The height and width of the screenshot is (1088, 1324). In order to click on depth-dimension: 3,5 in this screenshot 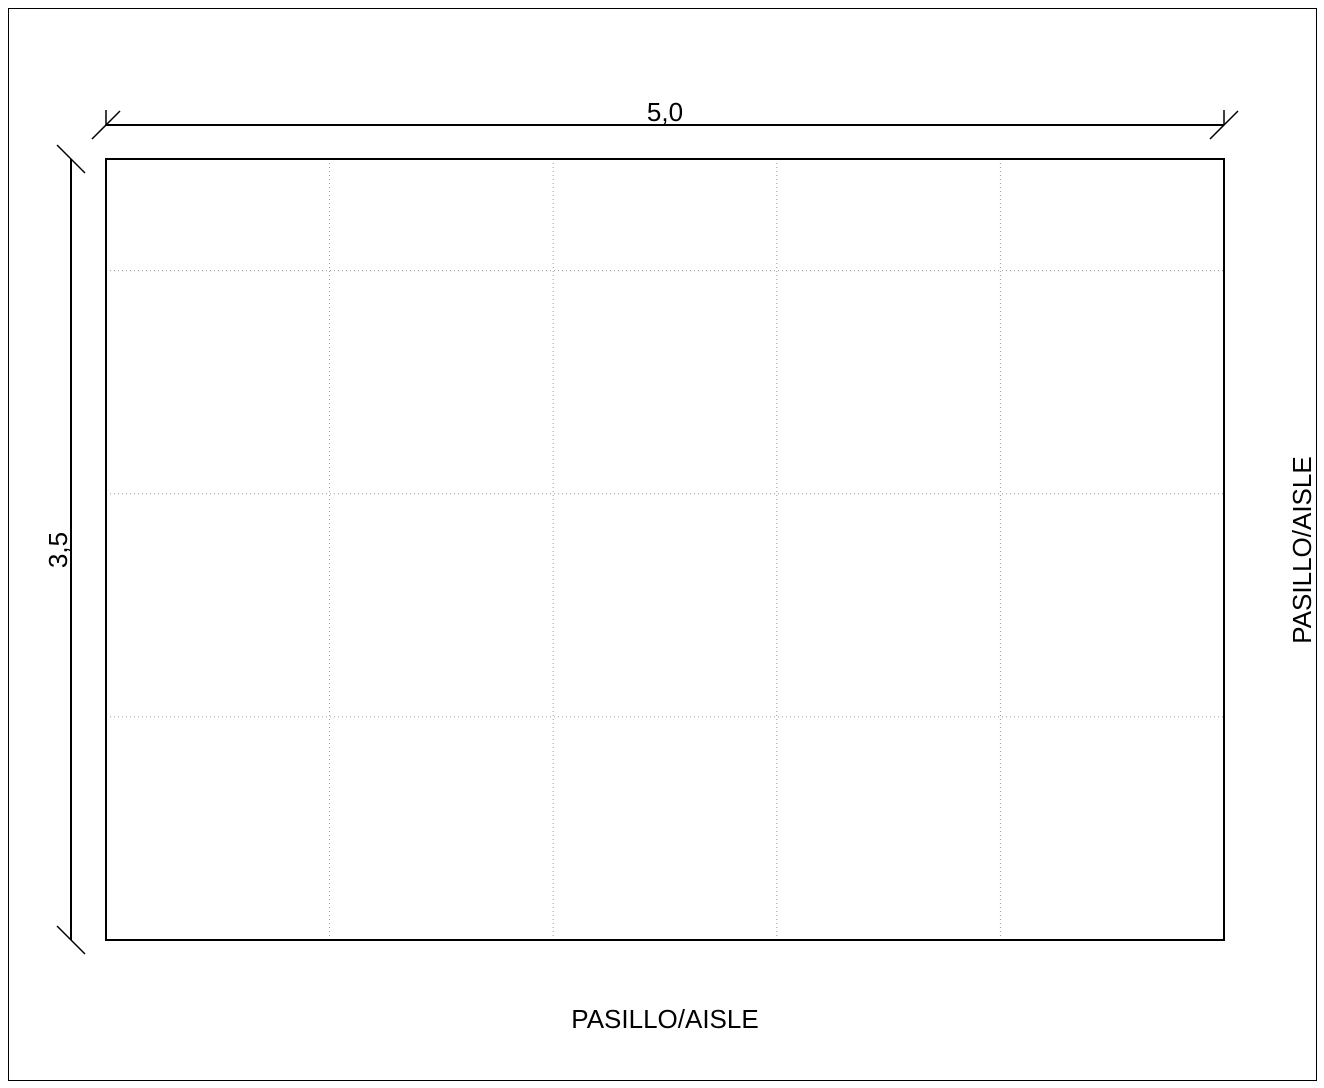, I will do `click(64, 549)`.